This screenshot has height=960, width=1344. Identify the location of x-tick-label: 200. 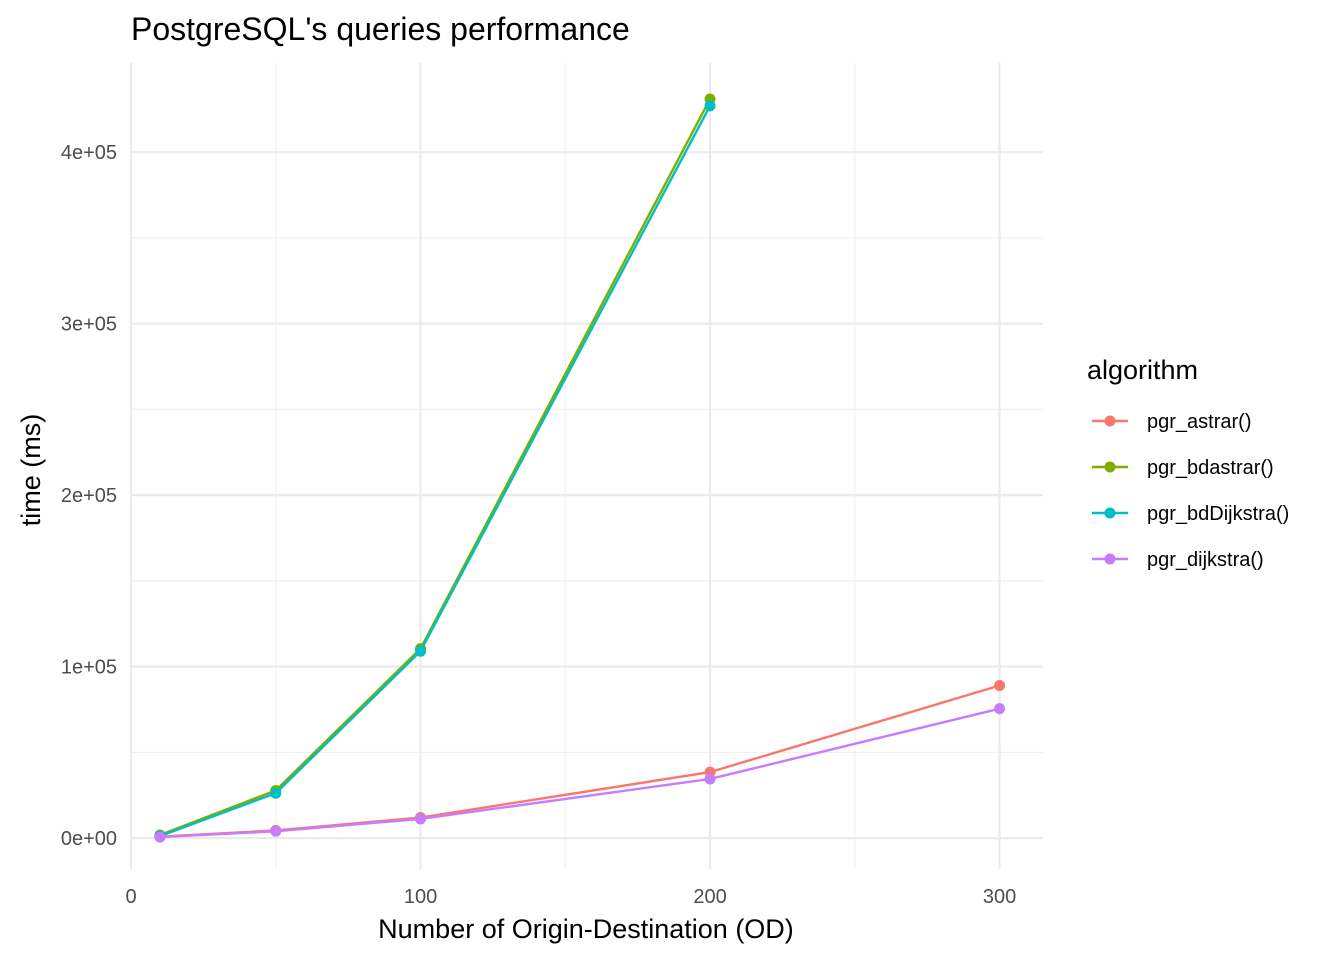
(709, 897).